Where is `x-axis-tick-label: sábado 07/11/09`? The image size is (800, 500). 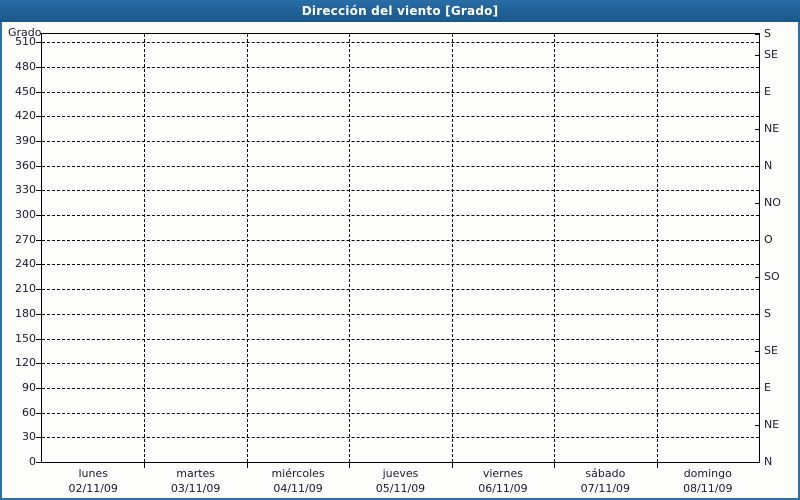
x-axis-tick-label: sábado 07/11/09 is located at coordinates (605, 481).